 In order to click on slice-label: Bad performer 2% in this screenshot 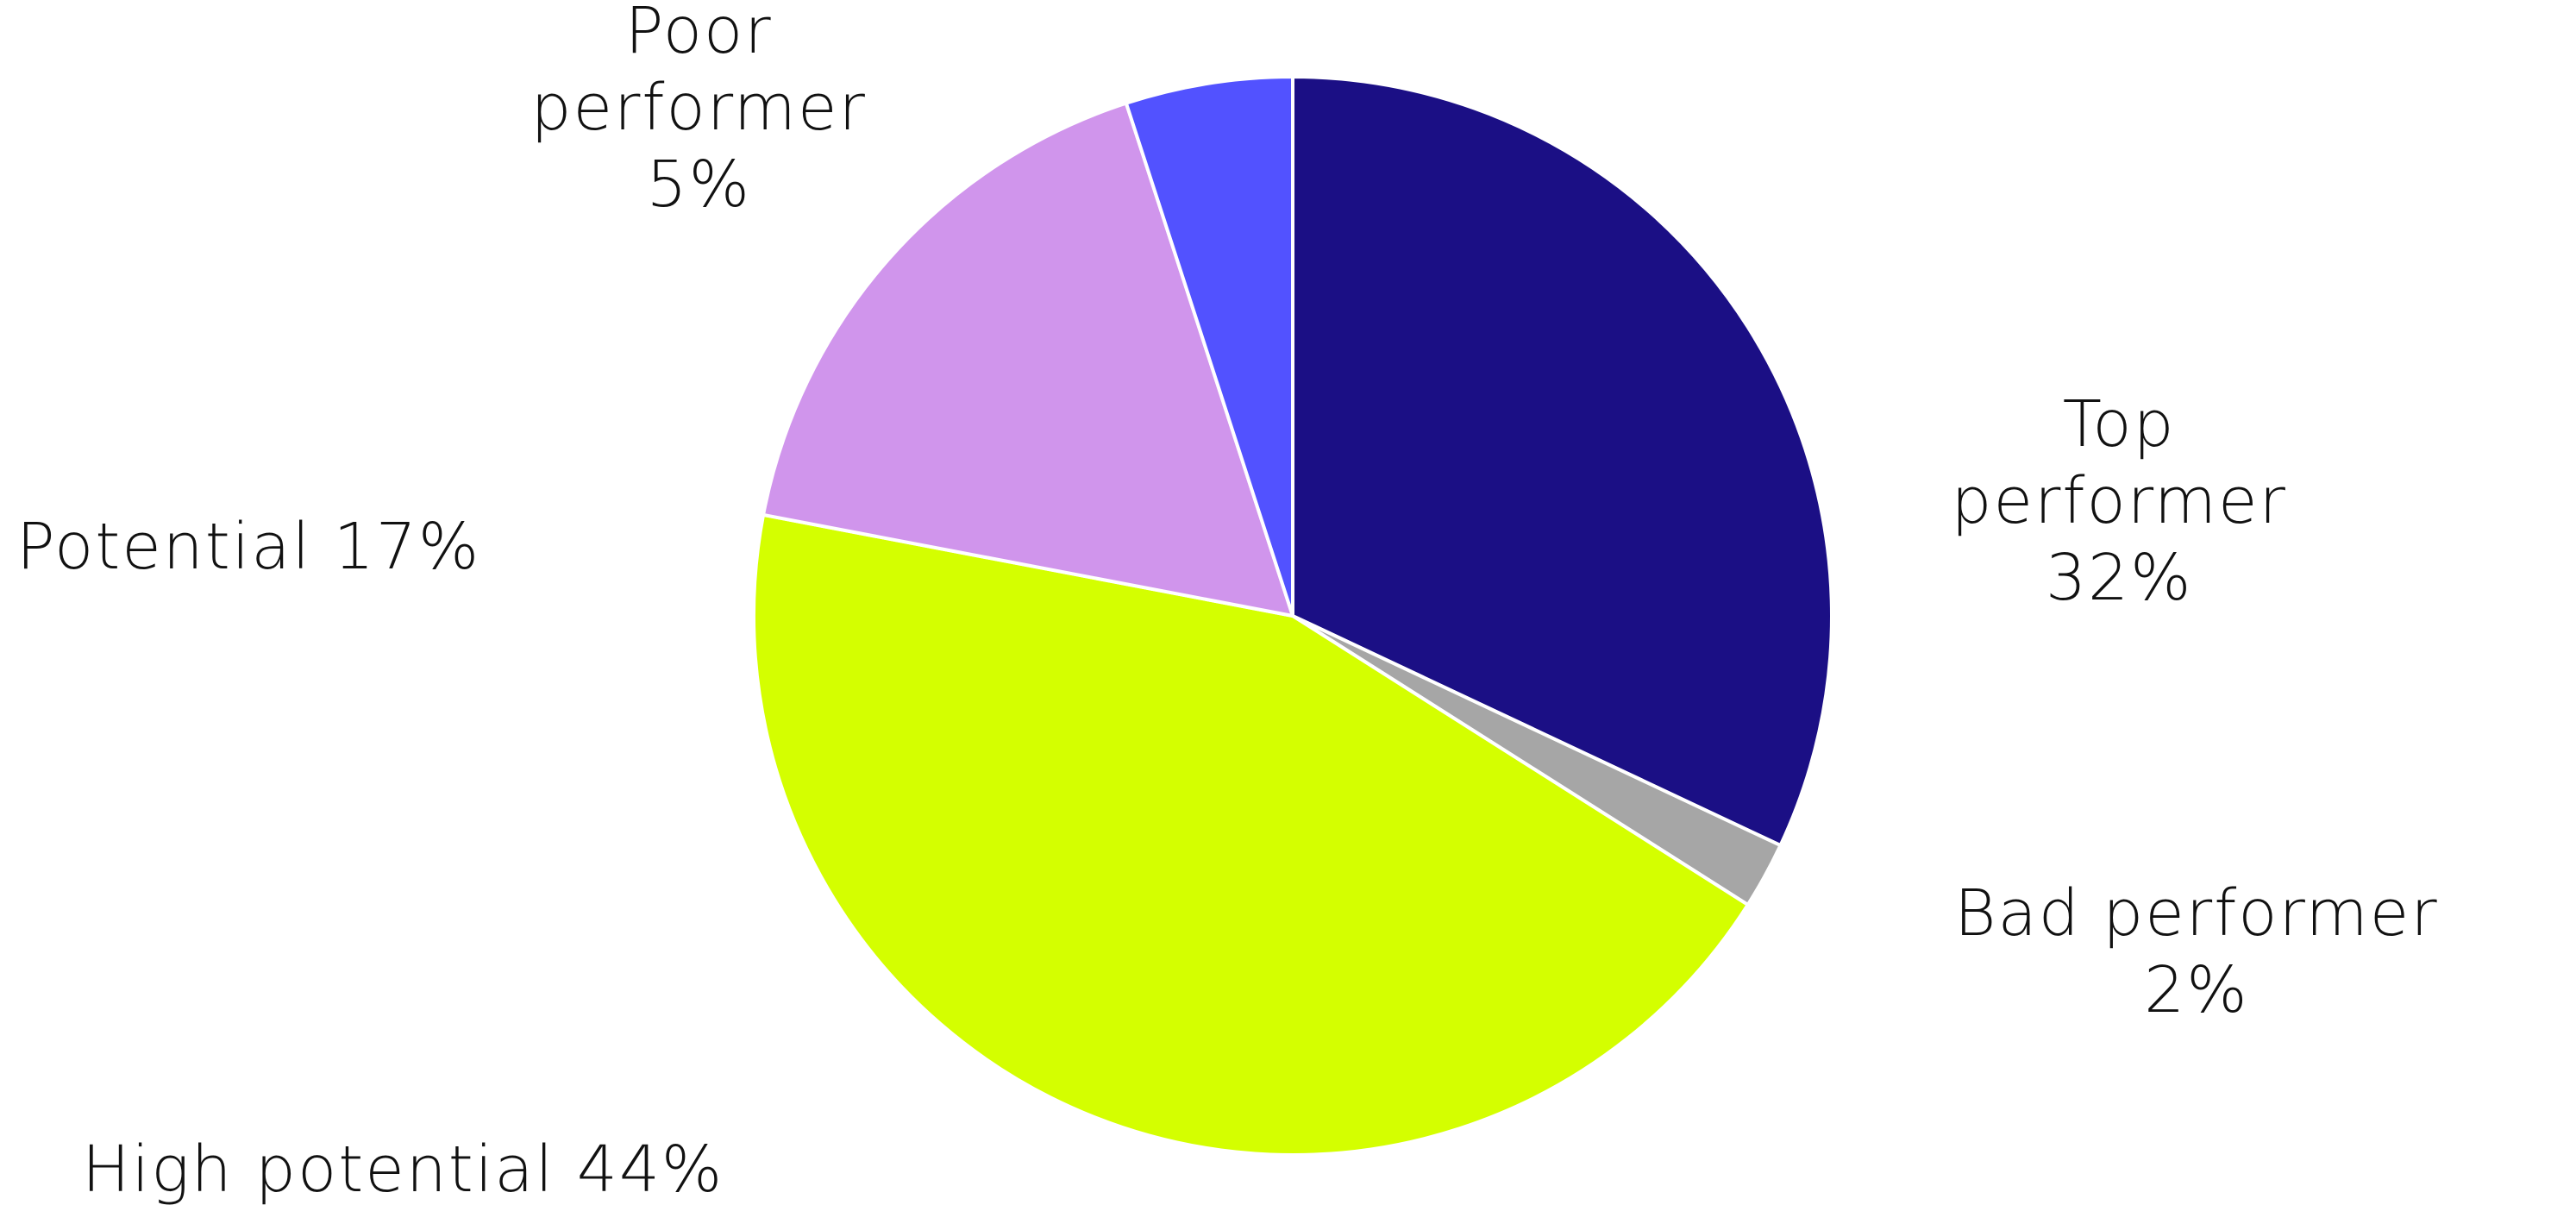, I will do `click(2196, 952)`.